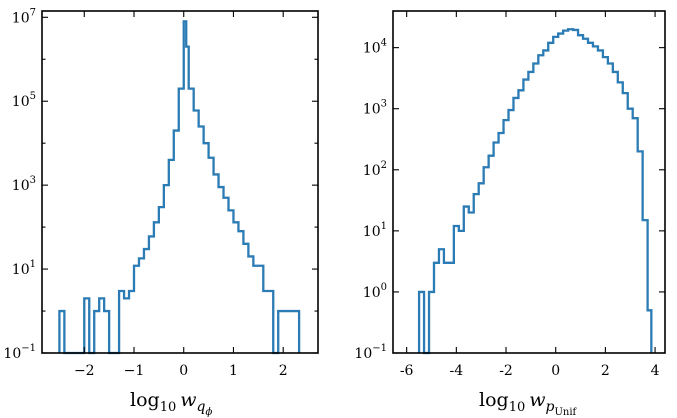  I want to click on x-tick-label: 4, so click(655, 371).